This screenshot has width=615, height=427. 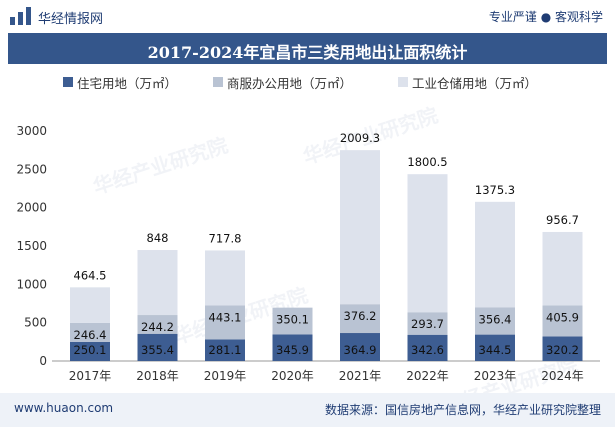 I want to click on y-tick-label: 2500, so click(x=31, y=169).